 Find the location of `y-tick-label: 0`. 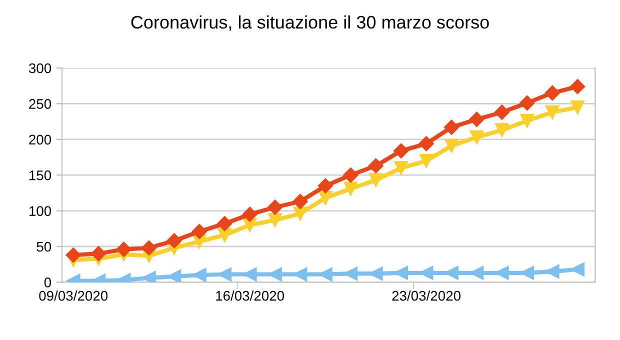

y-tick-label: 0 is located at coordinates (48, 283).